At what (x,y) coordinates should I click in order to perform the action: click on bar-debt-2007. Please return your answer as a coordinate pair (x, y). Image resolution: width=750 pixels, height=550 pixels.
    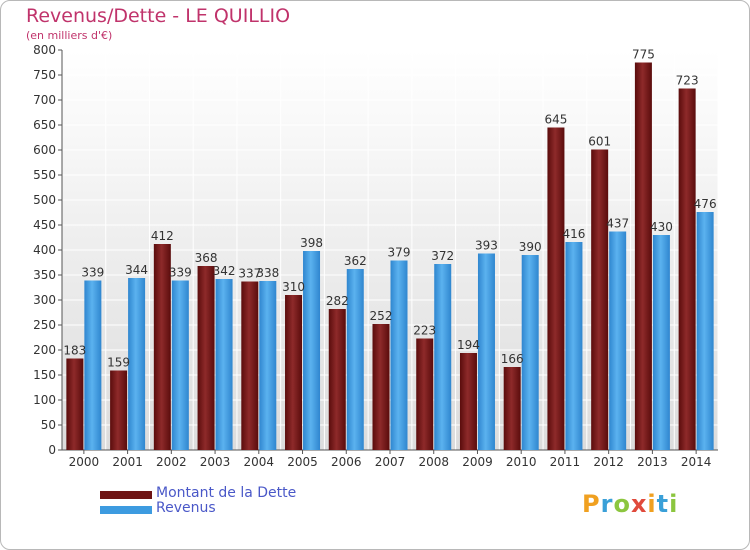
    Looking at the image, I should click on (381, 387).